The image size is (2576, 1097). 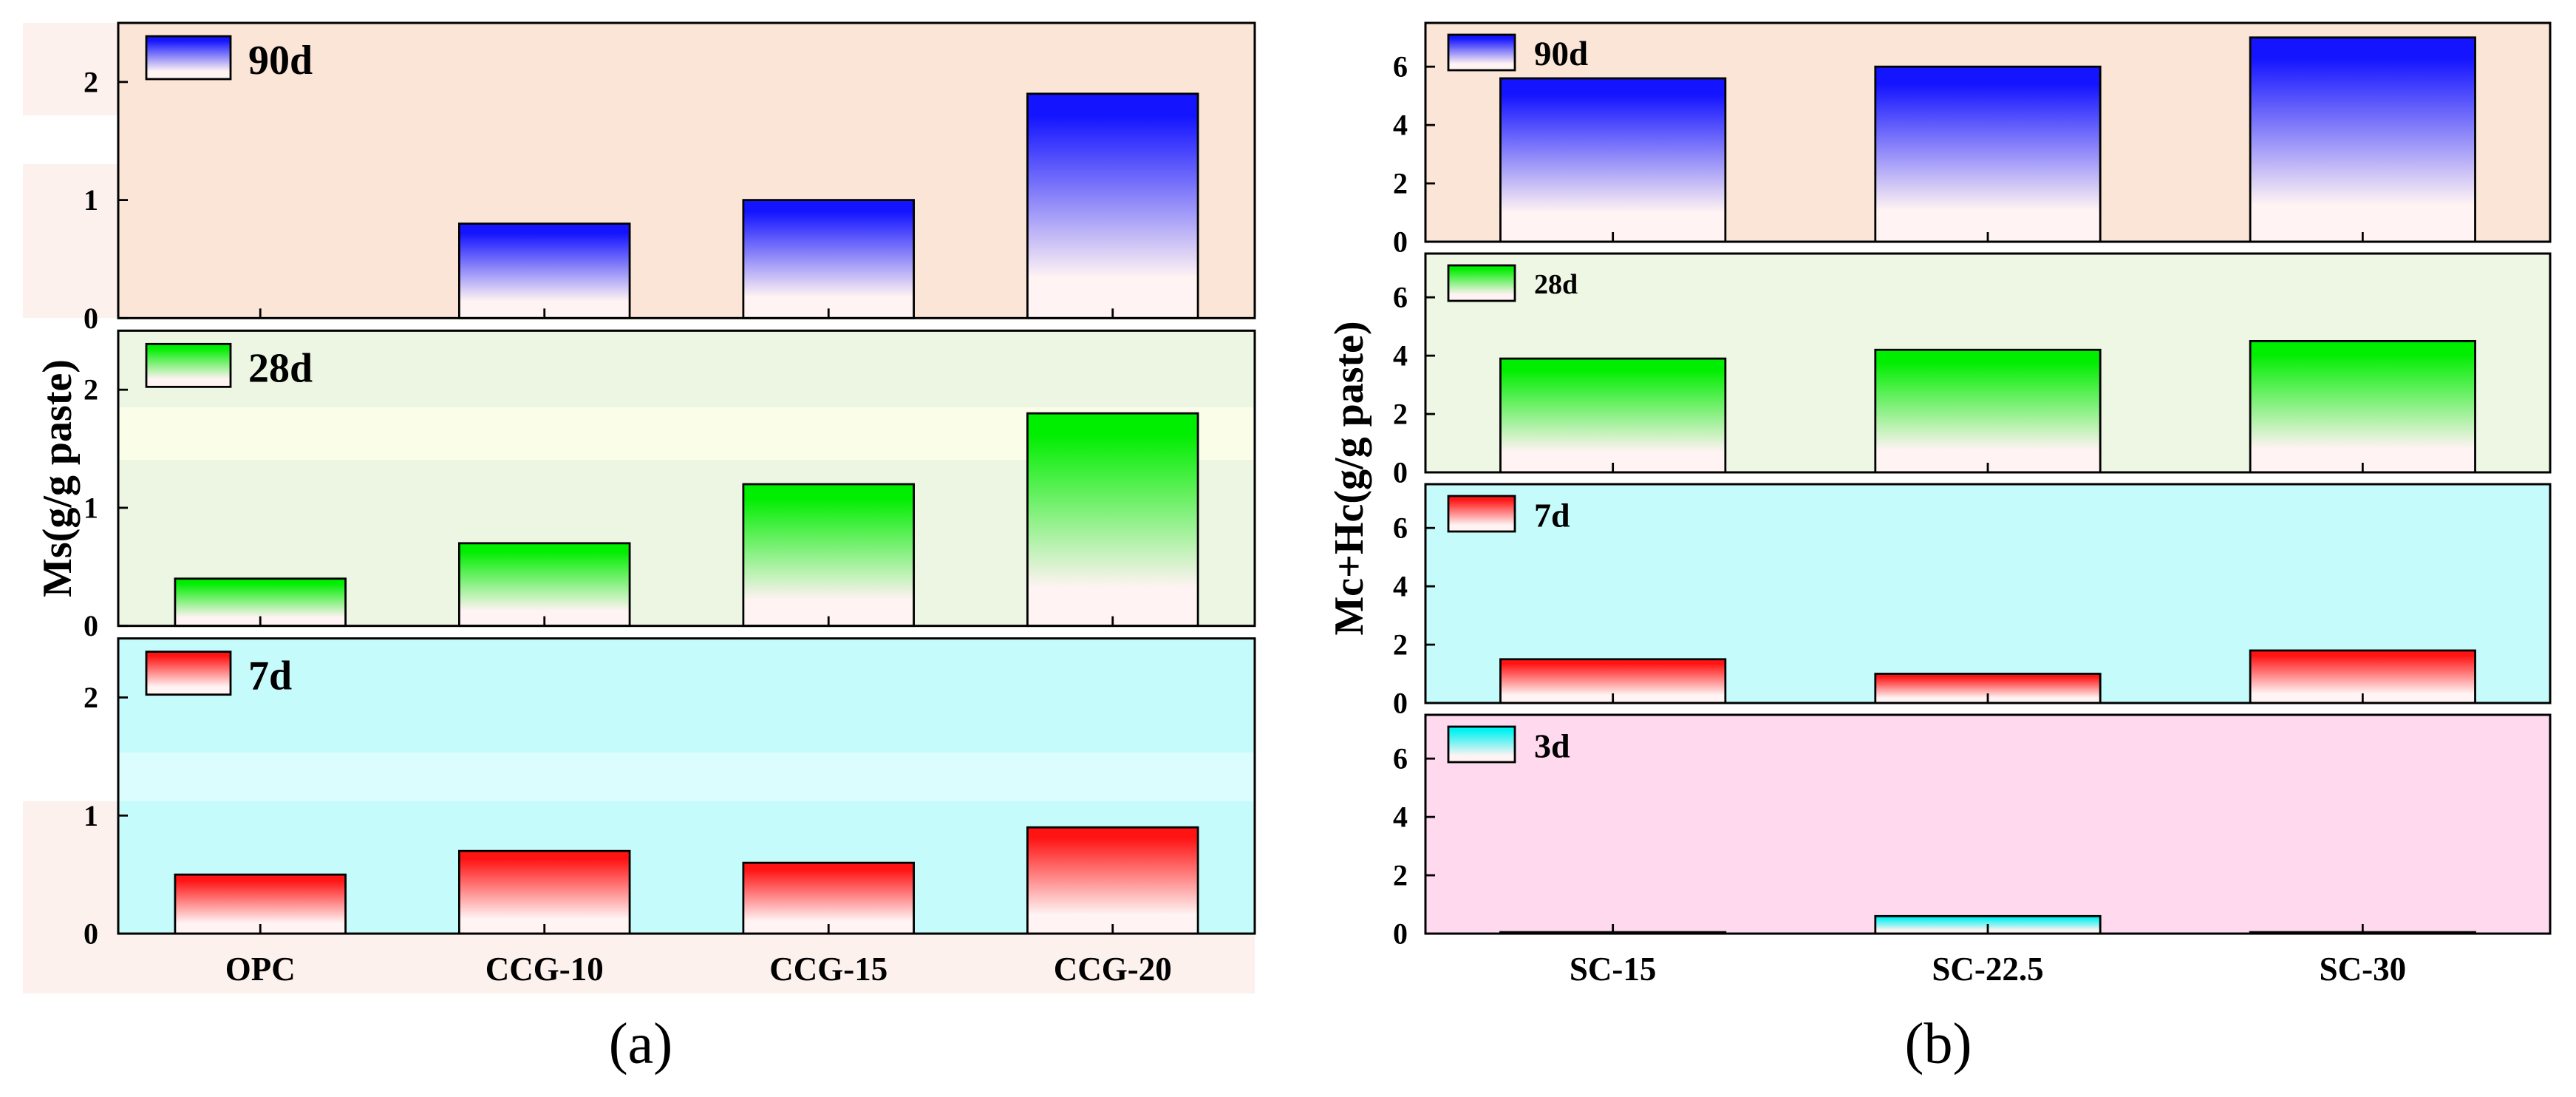 I want to click on bar-ccg-20-28d, so click(x=1112, y=520).